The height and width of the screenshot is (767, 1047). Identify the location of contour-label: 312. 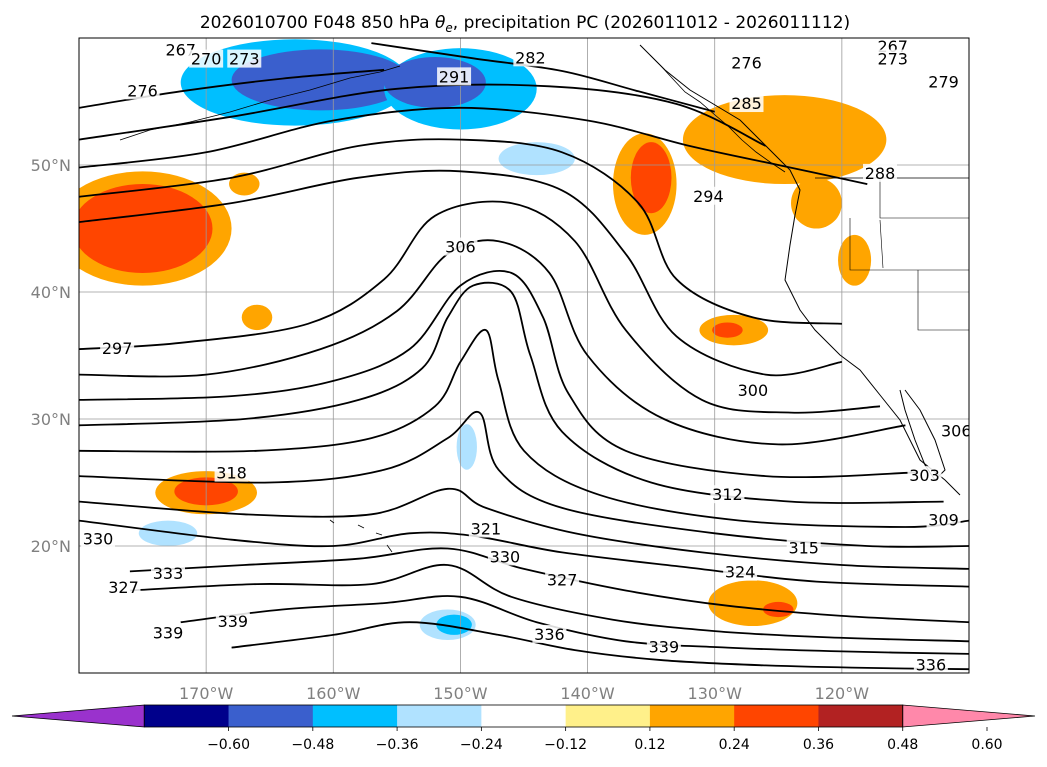
(727, 494).